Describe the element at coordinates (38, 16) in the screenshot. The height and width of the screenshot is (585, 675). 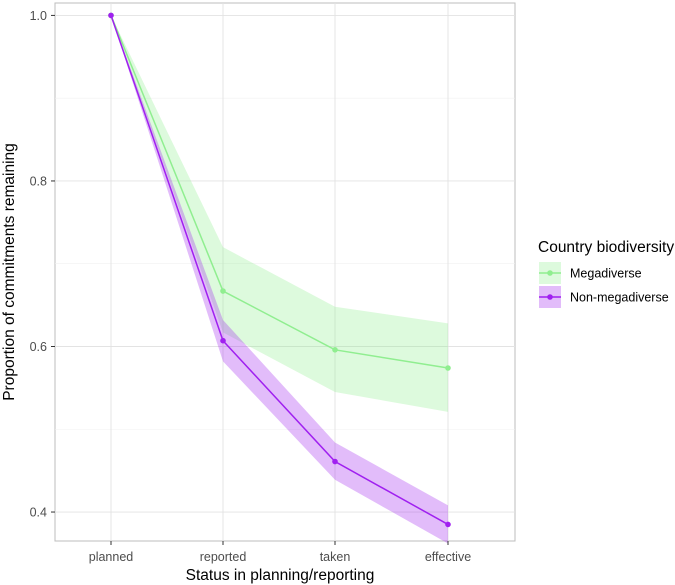
I see `y-tick-label: 1.0` at that location.